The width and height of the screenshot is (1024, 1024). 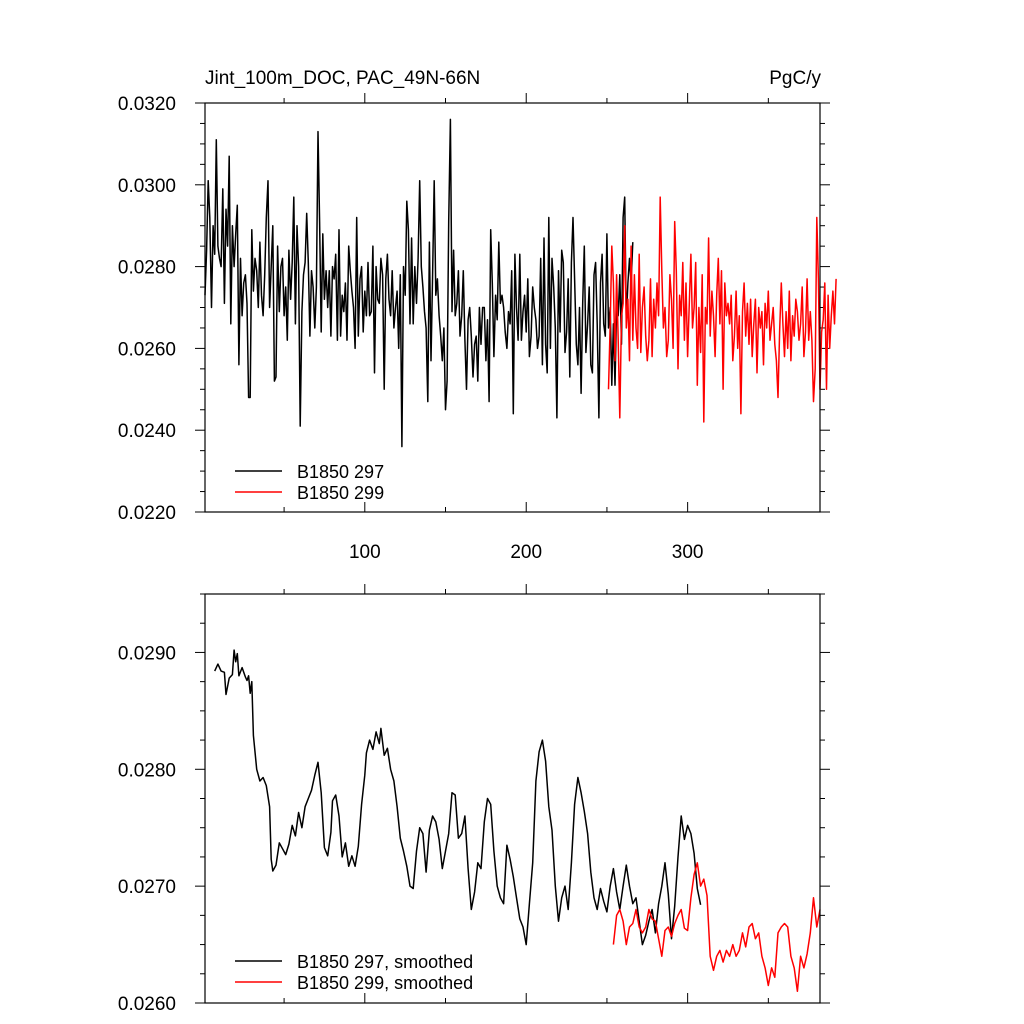 I want to click on chart-title: Jint_100m_DOC, PAC_49N-66N, so click(x=342, y=78).